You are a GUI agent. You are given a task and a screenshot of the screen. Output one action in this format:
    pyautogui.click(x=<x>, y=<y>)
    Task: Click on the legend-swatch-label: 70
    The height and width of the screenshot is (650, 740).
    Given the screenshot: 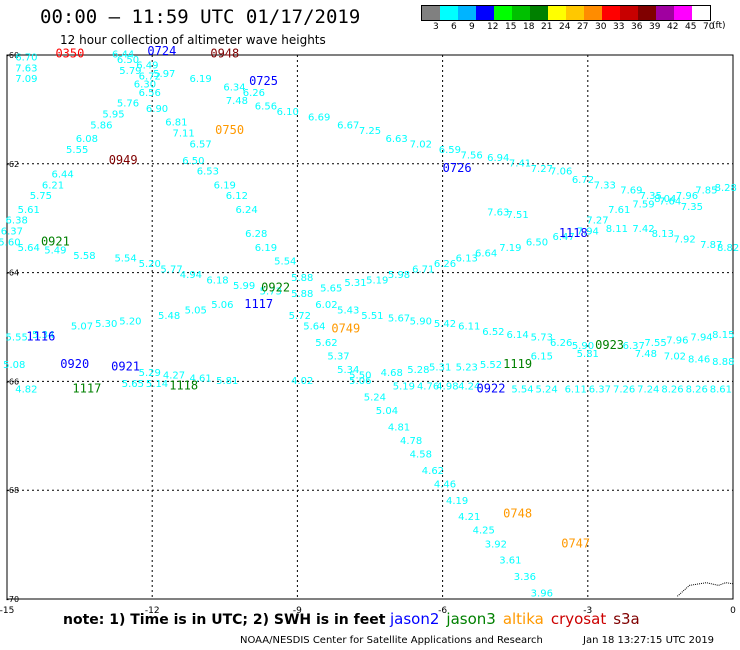 What is the action you would take?
    pyautogui.click(x=709, y=27)
    